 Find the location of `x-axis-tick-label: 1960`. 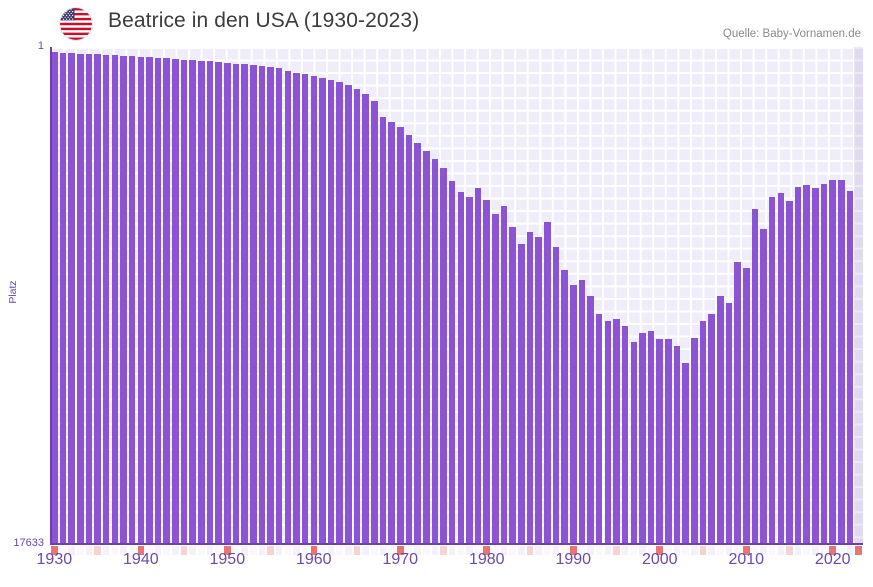

x-axis-tick-label: 1960 is located at coordinates (313, 559).